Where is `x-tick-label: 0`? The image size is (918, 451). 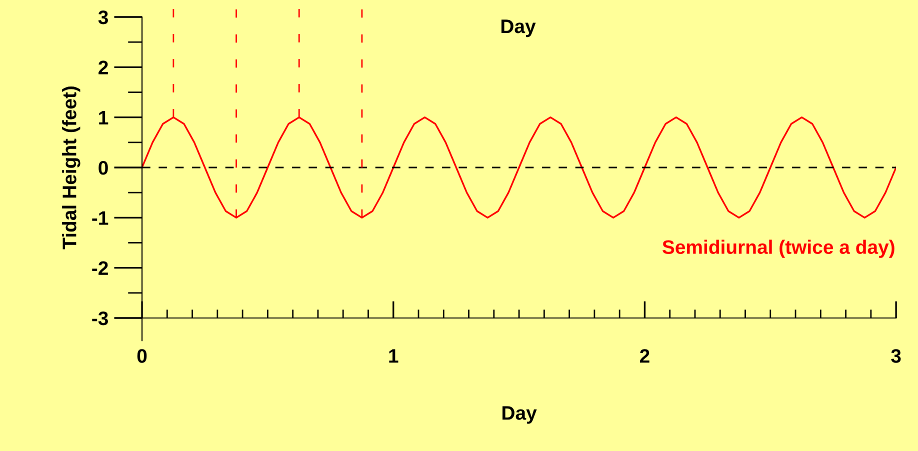
x-tick-label: 0 is located at coordinates (142, 356).